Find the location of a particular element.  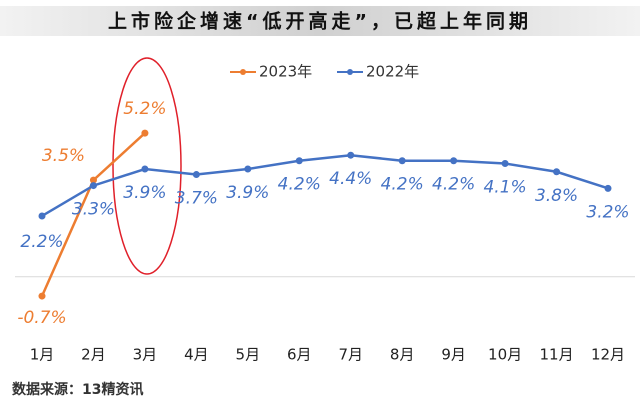

chart-title: 上市险企增速“低开高走”，已超上年同期 is located at coordinates (320, 21).